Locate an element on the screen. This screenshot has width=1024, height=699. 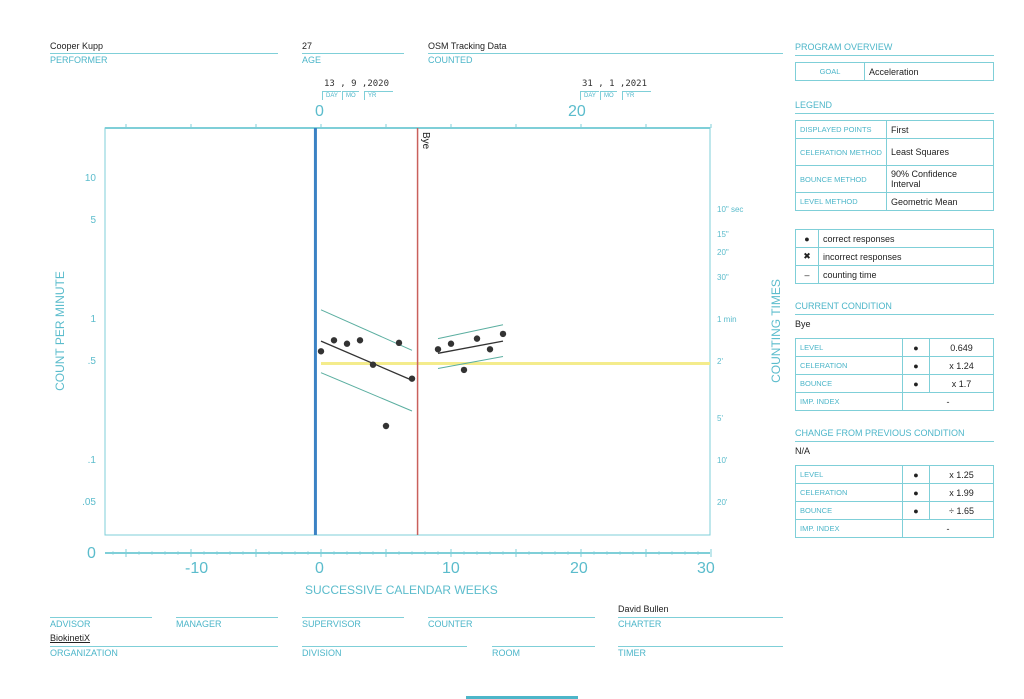
y2-tick-label: 30" is located at coordinates (723, 277).